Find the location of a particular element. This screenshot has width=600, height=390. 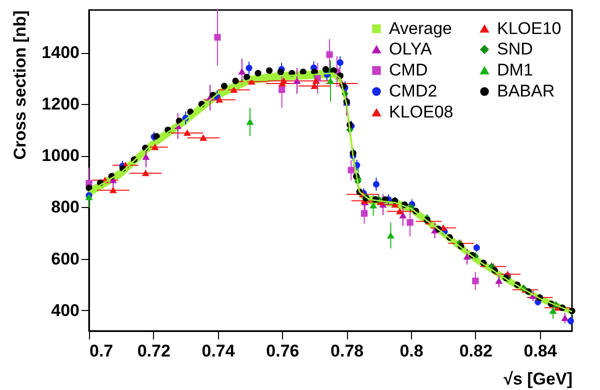

y-tick-label: 400 is located at coordinates (65, 310).